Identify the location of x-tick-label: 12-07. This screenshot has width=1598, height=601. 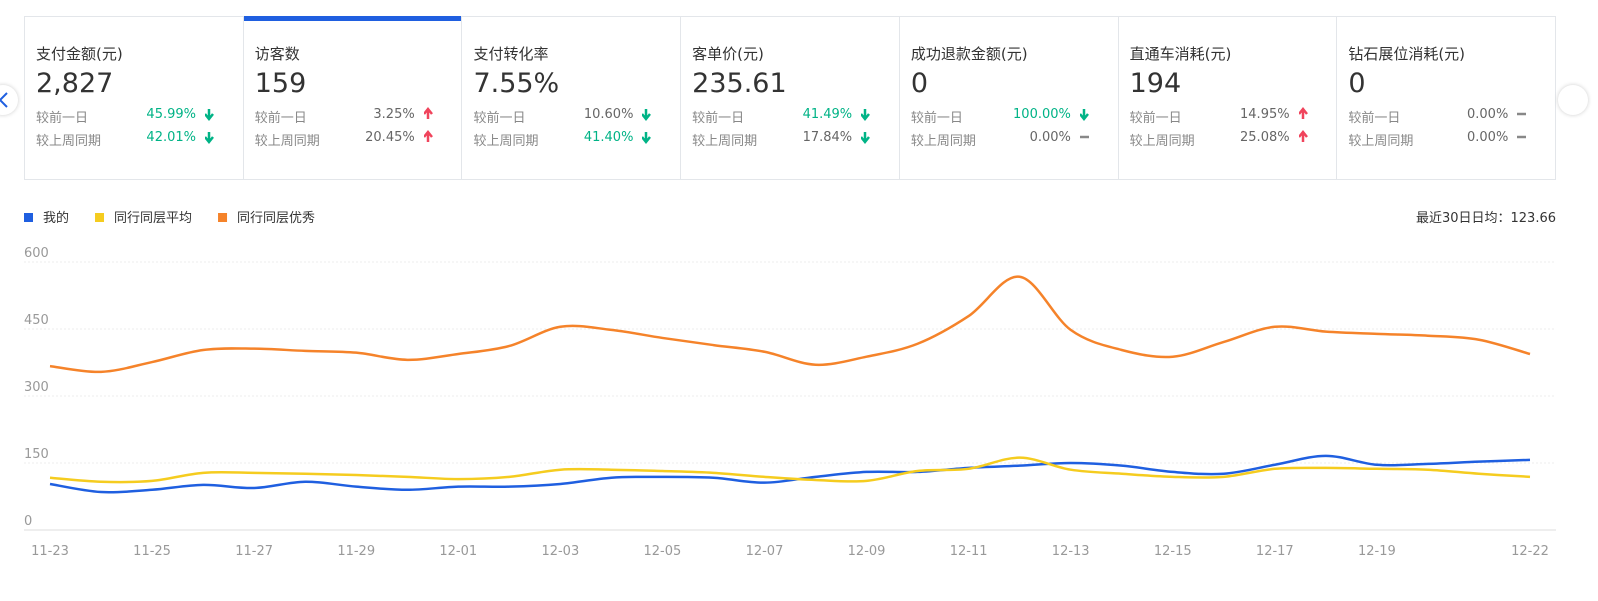
(765, 551).